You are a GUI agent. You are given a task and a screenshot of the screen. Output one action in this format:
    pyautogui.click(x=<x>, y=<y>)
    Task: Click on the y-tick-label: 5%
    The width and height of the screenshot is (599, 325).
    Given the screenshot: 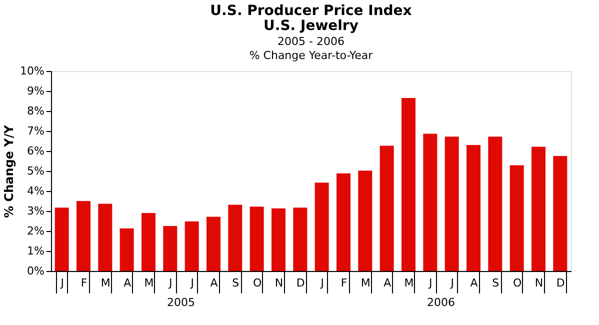 What is the action you would take?
    pyautogui.click(x=35, y=171)
    